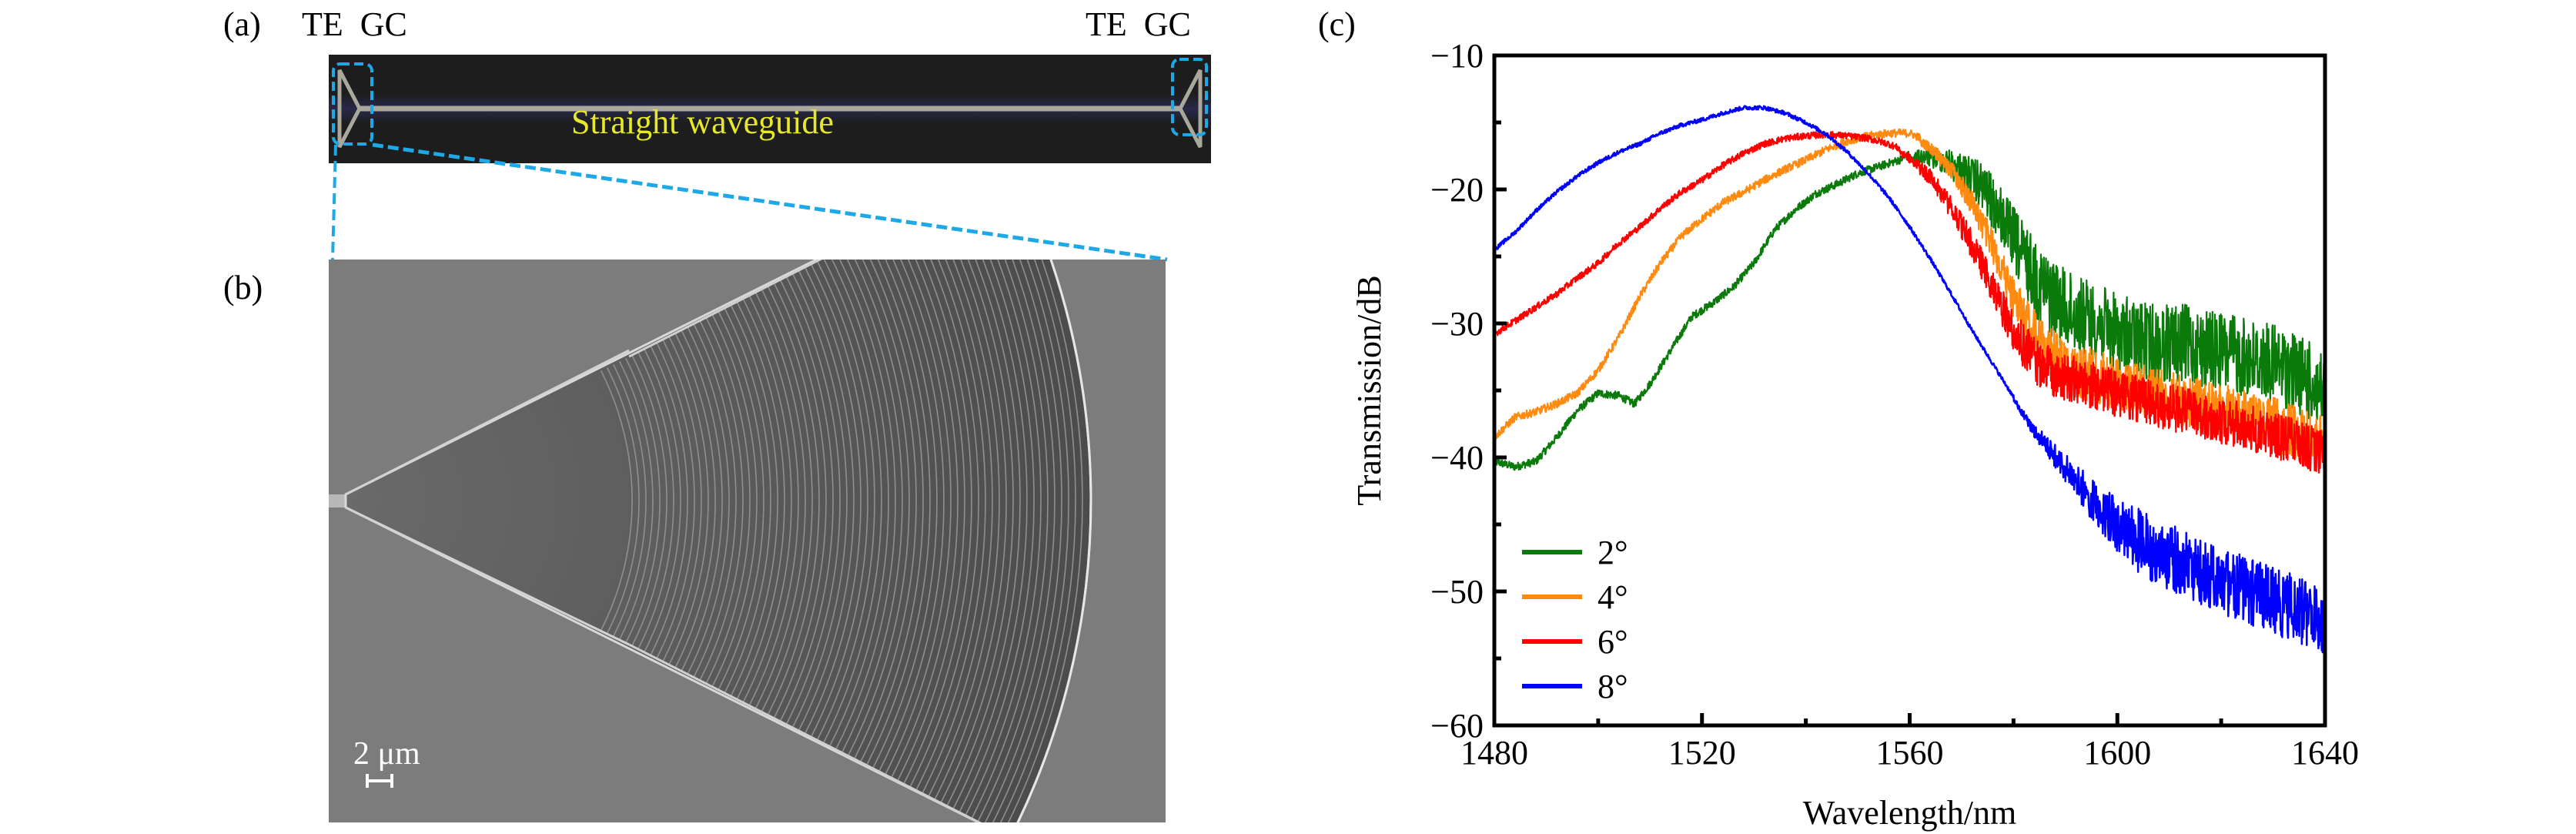 The width and height of the screenshot is (2576, 834). Describe the element at coordinates (337, 500) in the screenshot. I see `input-waveguide` at that location.